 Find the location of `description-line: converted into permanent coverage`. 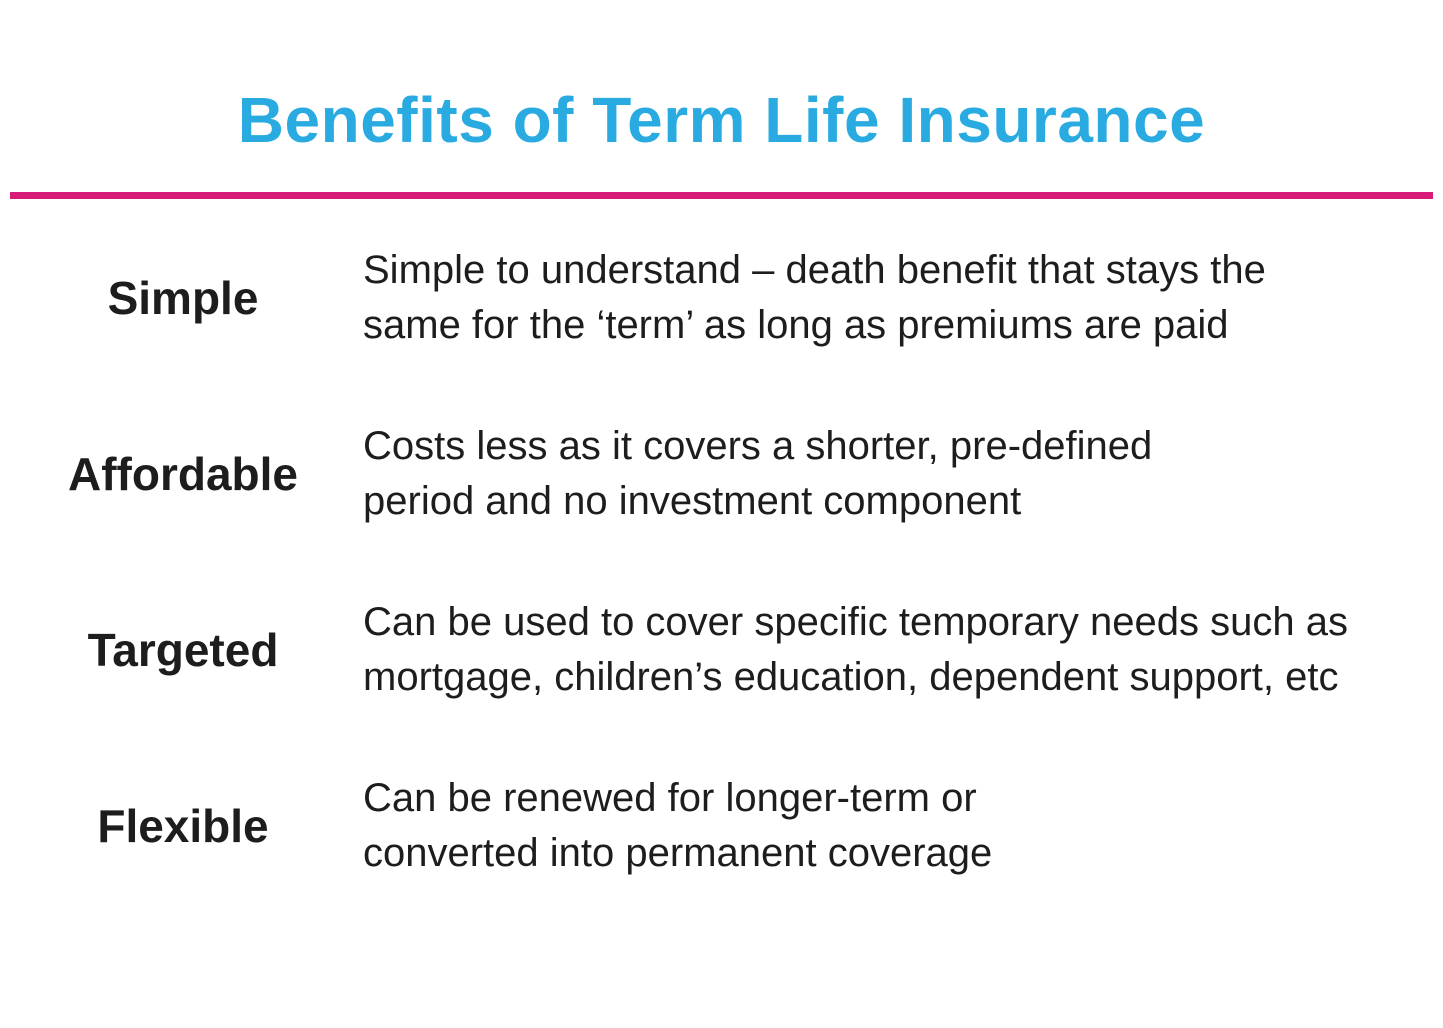

description-line: converted into permanent coverage is located at coordinates (678, 853).